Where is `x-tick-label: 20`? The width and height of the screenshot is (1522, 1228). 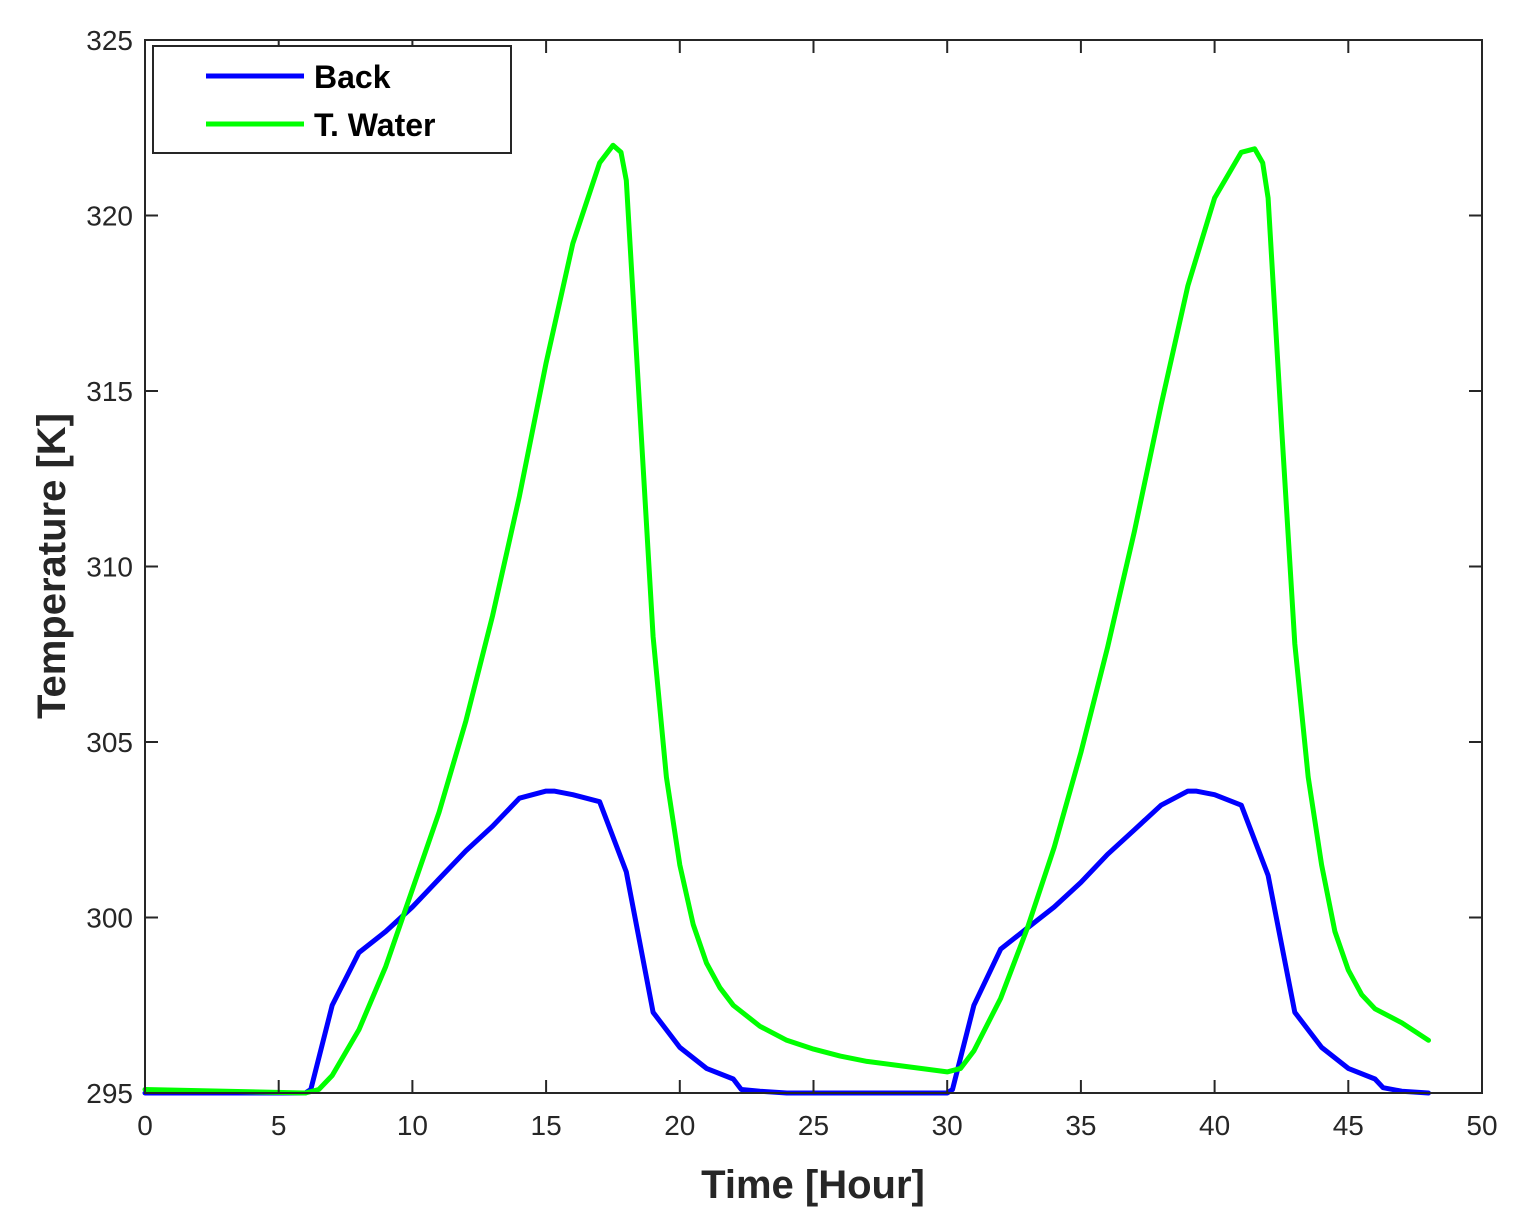 x-tick-label: 20 is located at coordinates (679, 1125).